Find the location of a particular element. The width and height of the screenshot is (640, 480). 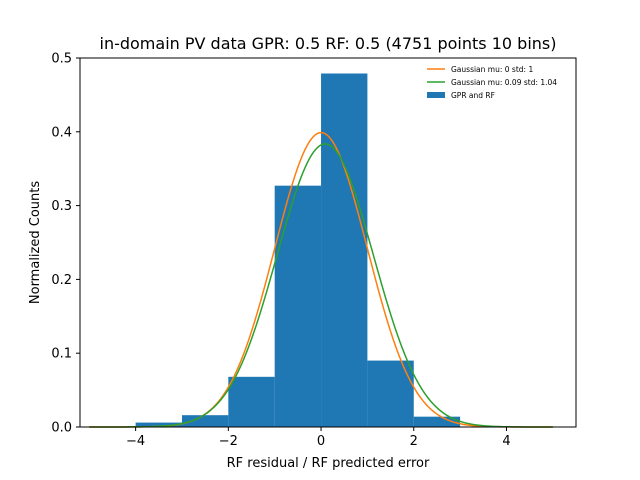

x-axis-ticks: −4 −2 0 2 4 is located at coordinates (318, 438).